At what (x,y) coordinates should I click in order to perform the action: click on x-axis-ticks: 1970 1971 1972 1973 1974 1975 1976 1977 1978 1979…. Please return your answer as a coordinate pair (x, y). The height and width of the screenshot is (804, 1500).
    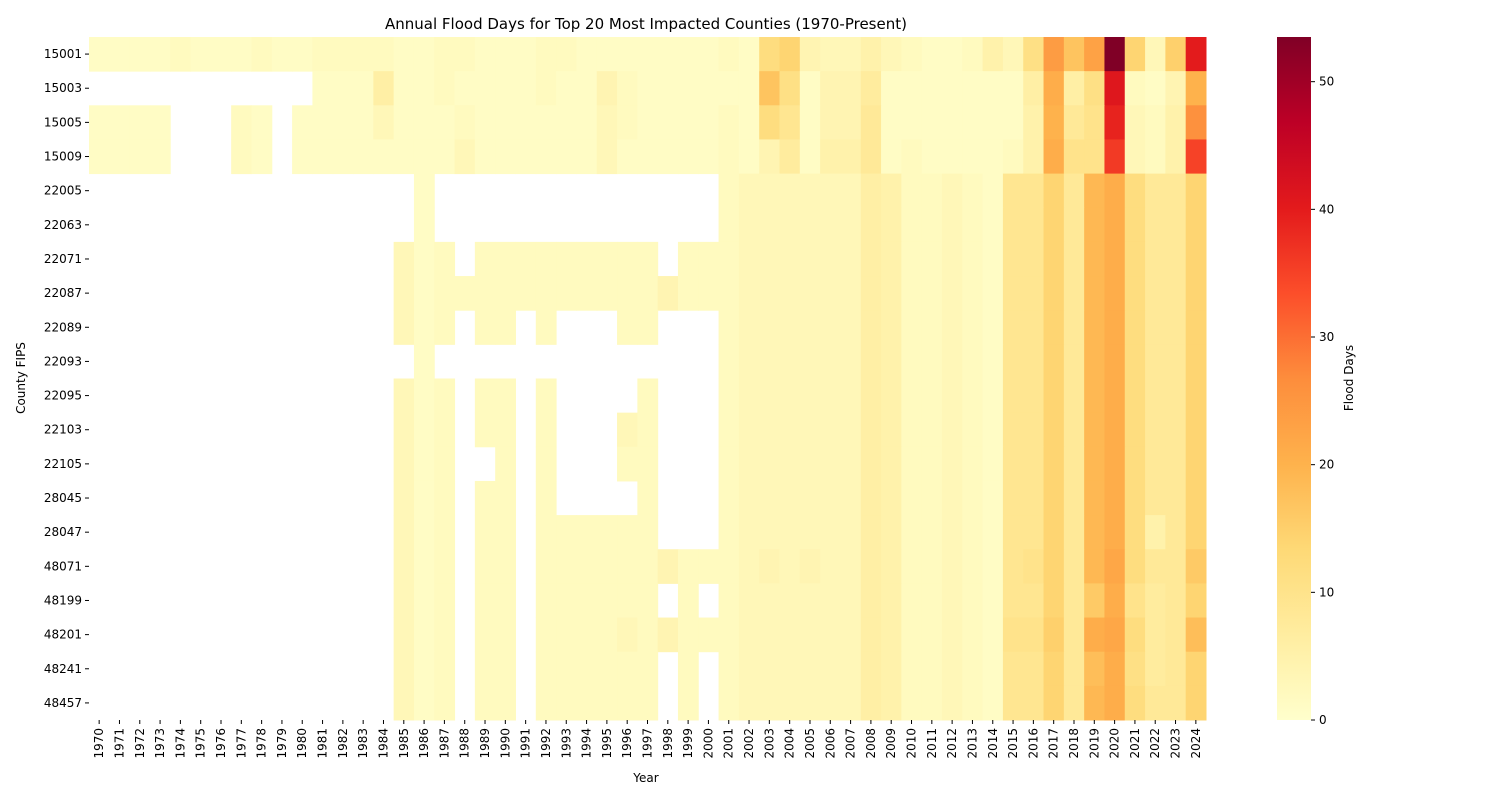
    Looking at the image, I should click on (647, 739).